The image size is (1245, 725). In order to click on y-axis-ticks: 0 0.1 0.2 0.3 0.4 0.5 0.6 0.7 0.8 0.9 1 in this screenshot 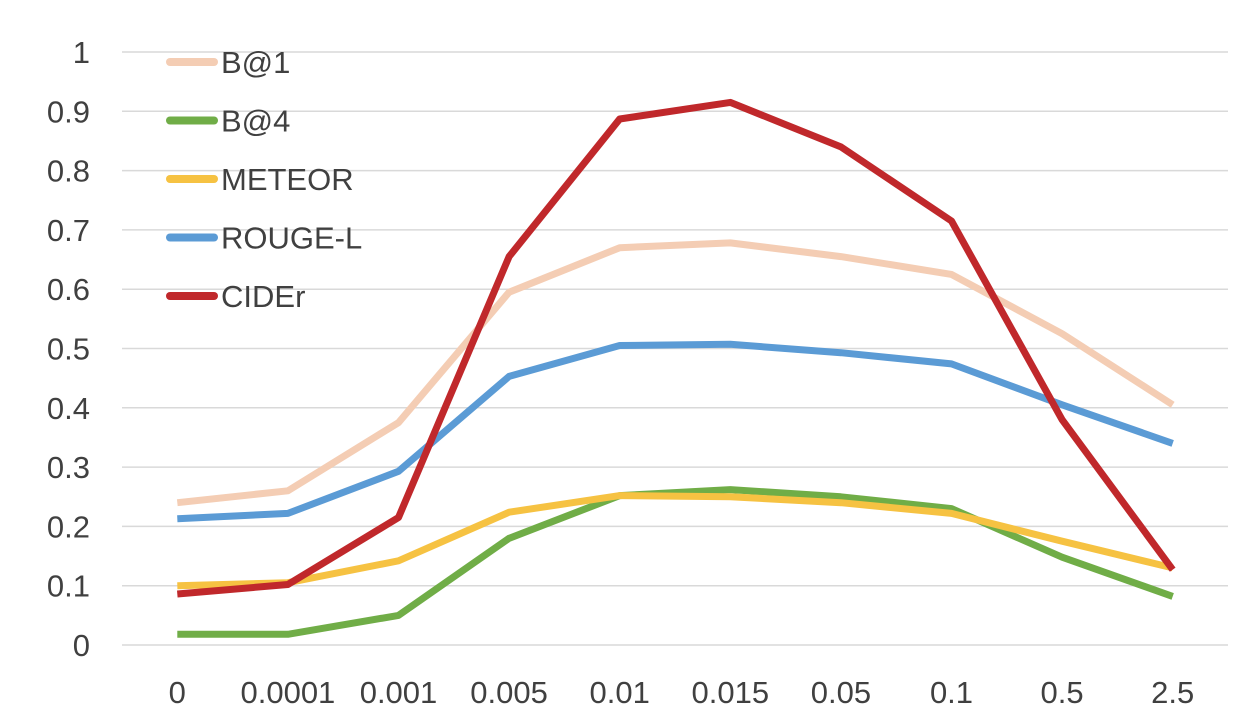, I will do `click(68, 349)`.